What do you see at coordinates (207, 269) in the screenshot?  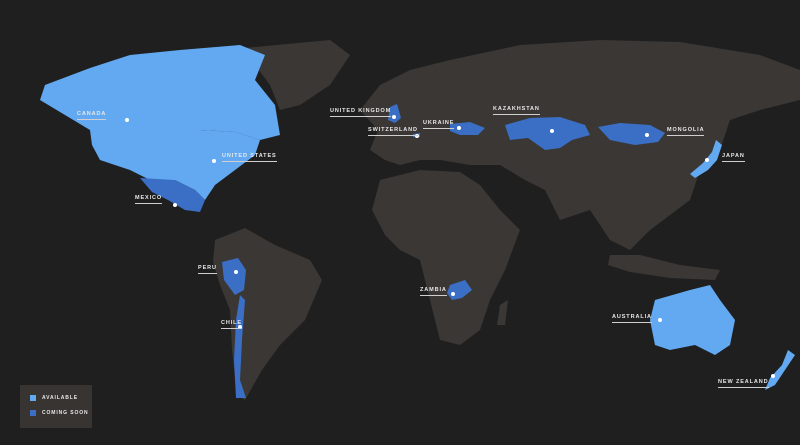 I see `label-peru: PERU` at bounding box center [207, 269].